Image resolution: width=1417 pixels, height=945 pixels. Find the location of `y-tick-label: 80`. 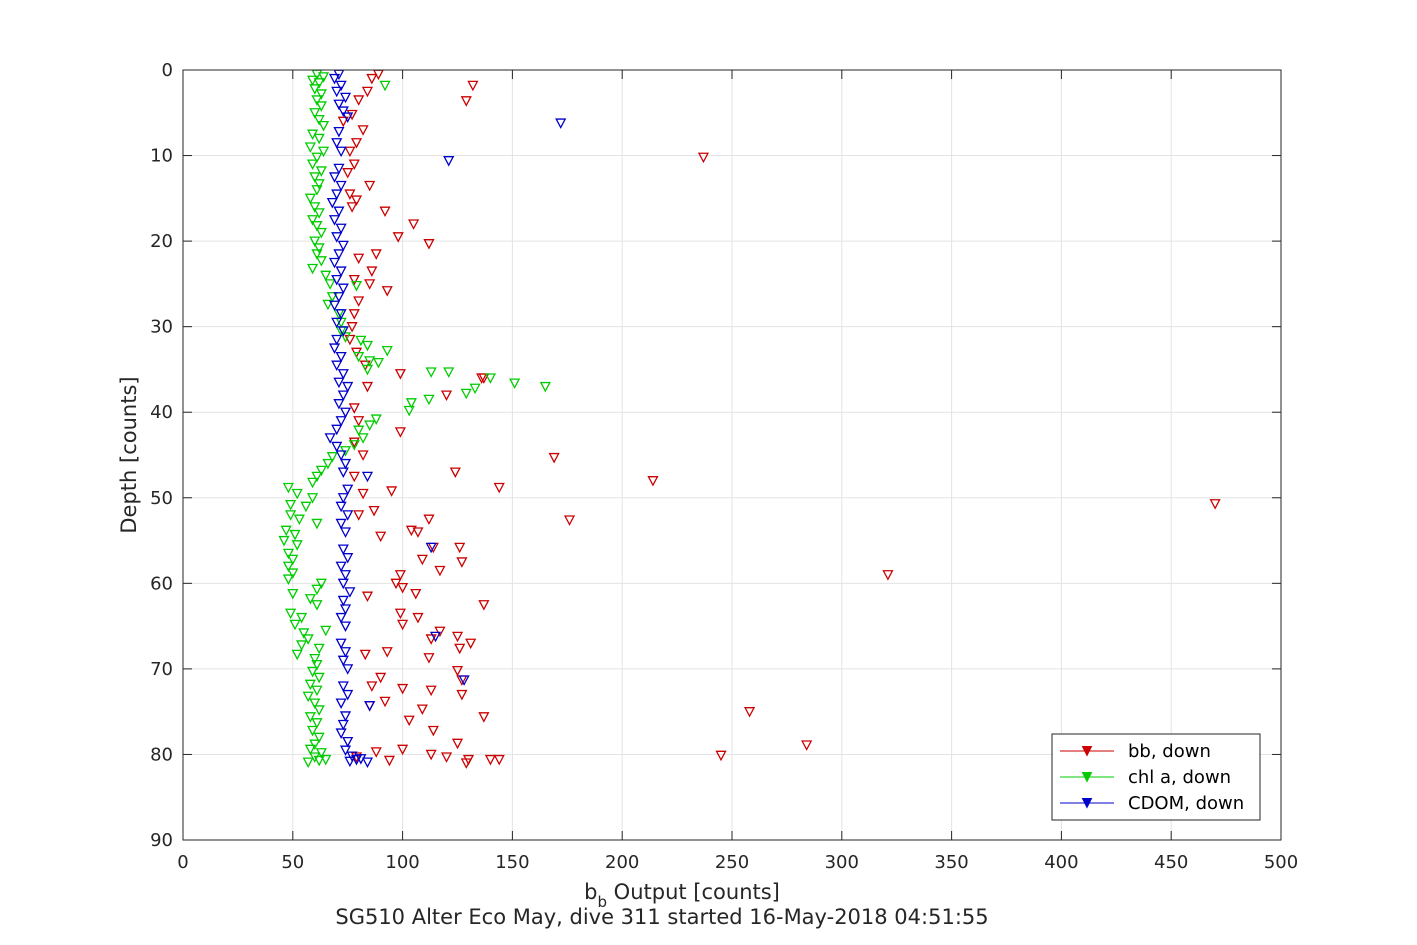

y-tick-label: 80 is located at coordinates (161, 754).